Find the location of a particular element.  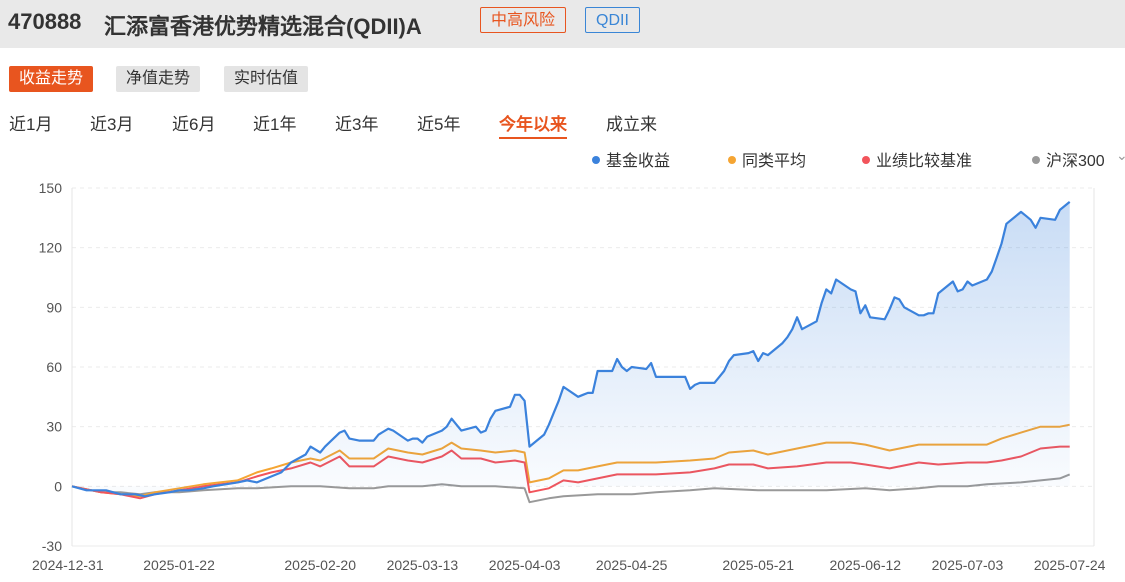

x-tick-label: 2025-05-21 is located at coordinates (758, 565).